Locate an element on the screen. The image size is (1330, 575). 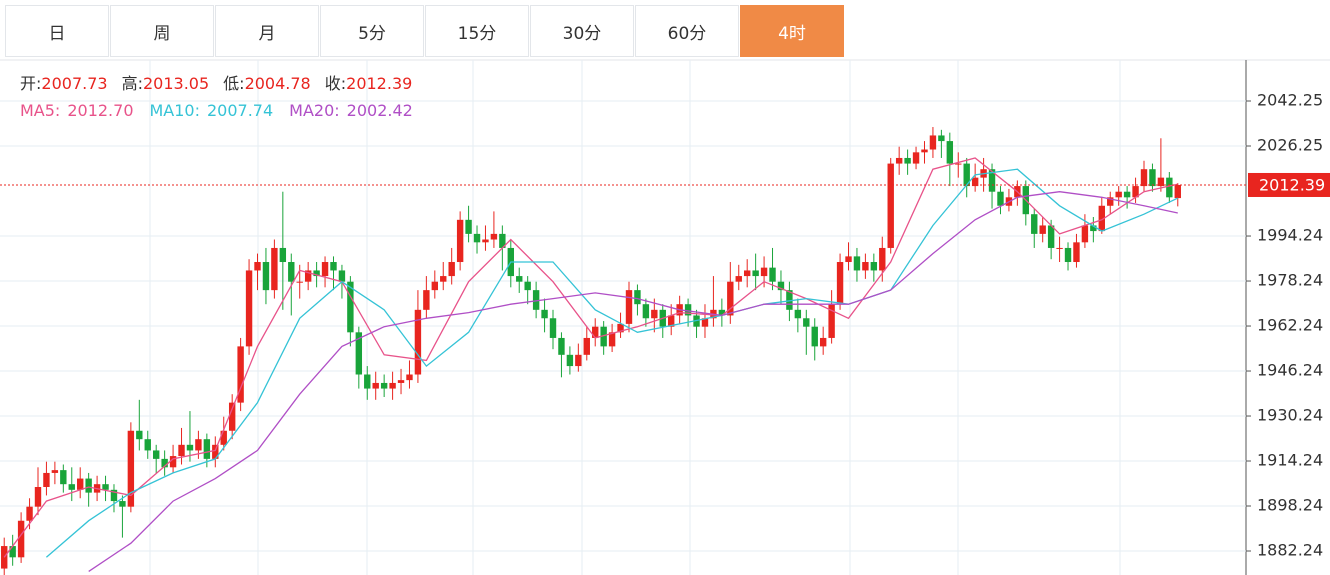
y-tick-label: 1898.24 is located at coordinates (1290, 505).